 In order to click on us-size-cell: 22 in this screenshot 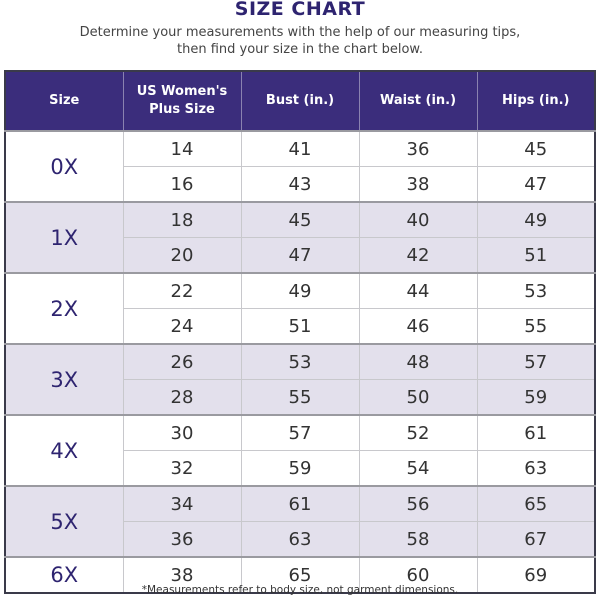, I will do `click(181, 290)`.